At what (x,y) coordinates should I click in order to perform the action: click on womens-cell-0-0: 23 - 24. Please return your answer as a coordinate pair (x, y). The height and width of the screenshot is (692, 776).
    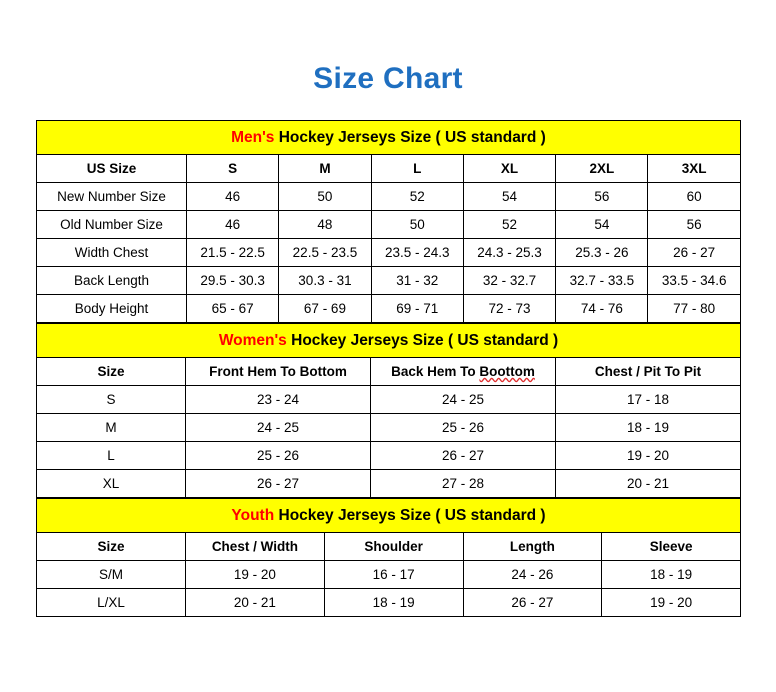
    Looking at the image, I should click on (278, 399).